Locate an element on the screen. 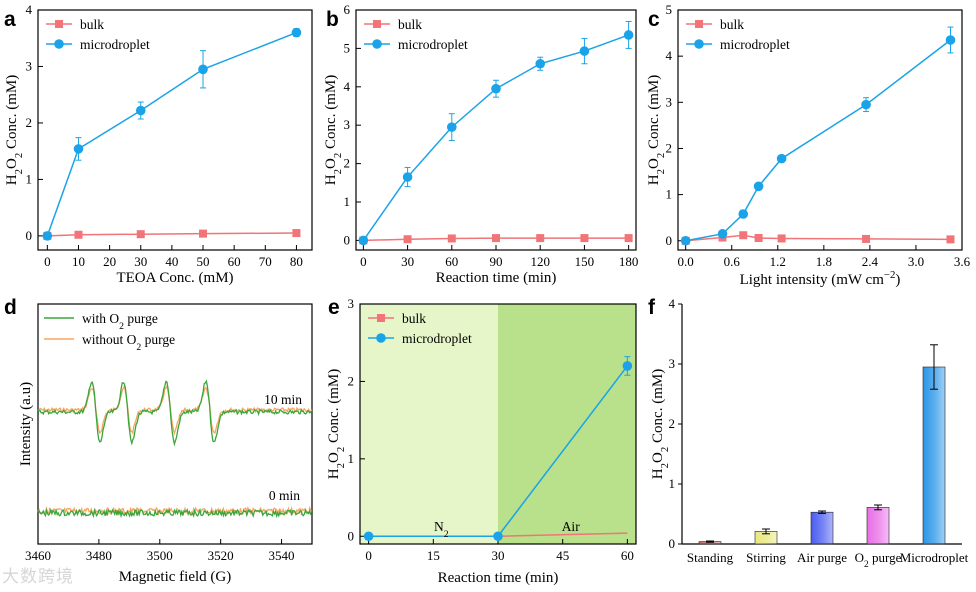 The width and height of the screenshot is (976, 592). panel-a-ytick-label: 0 is located at coordinates (29, 235).